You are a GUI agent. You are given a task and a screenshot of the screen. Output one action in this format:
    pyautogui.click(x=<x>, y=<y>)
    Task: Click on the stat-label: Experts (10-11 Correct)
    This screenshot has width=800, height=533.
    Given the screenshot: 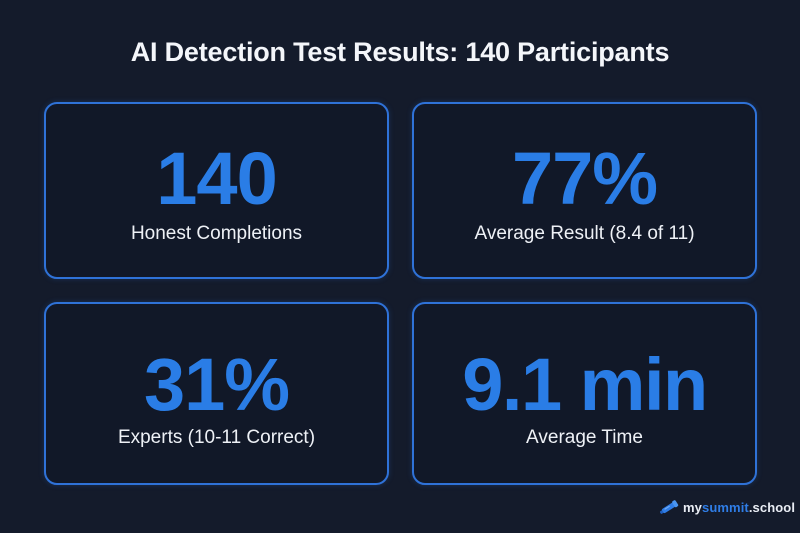 What is the action you would take?
    pyautogui.click(x=216, y=437)
    